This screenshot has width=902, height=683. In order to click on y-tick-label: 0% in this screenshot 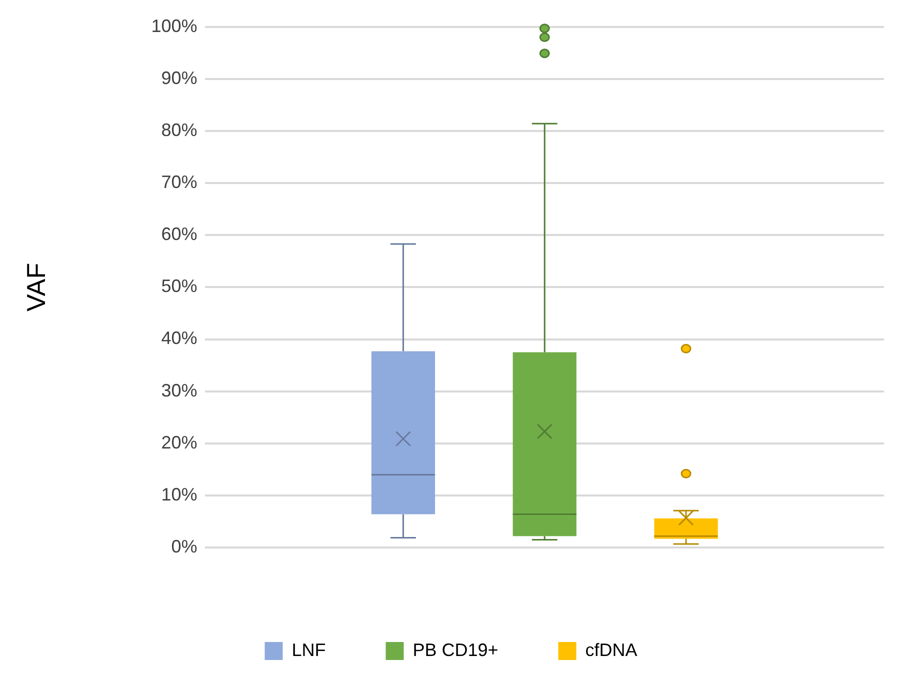, I will do `click(184, 546)`.